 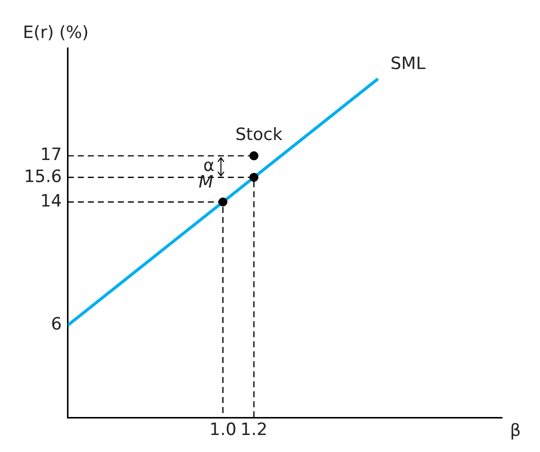 I want to click on x-tick-label: 1.2, so click(x=254, y=430).